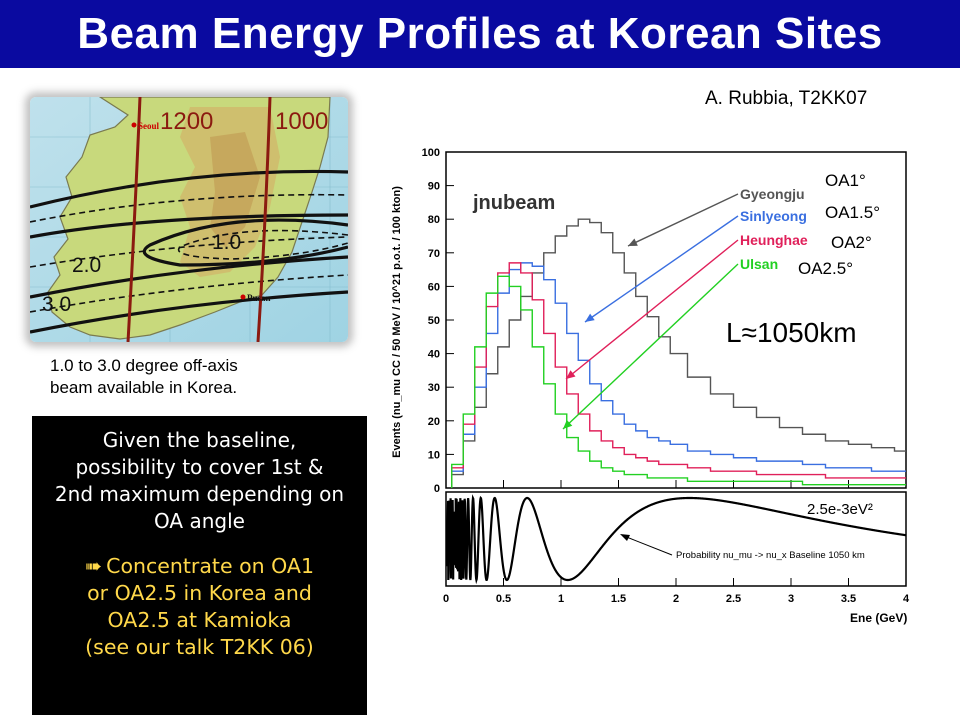  Describe the element at coordinates (199, 440) in the screenshot. I see `summary-line: Given the baseline,` at that location.